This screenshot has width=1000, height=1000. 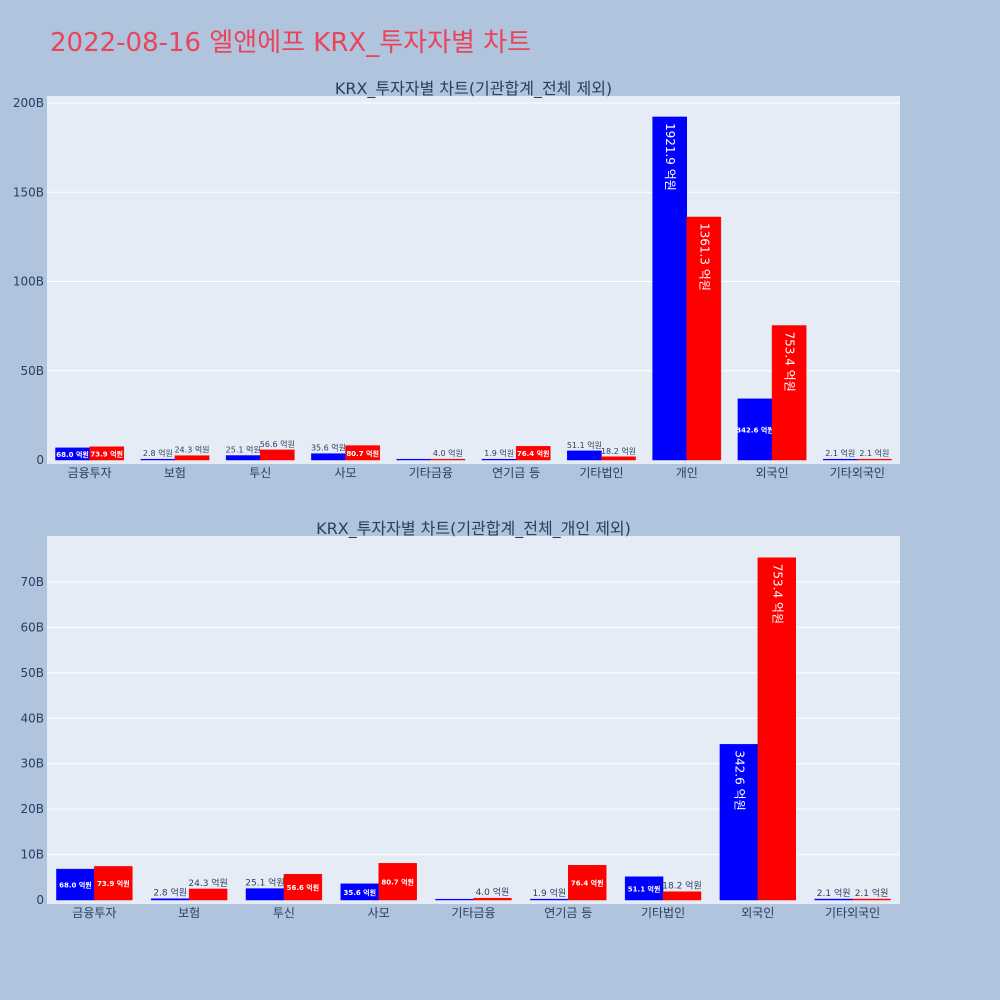 What do you see at coordinates (243, 450) in the screenshot?
I see `data-label: 25.1 억원` at bounding box center [243, 450].